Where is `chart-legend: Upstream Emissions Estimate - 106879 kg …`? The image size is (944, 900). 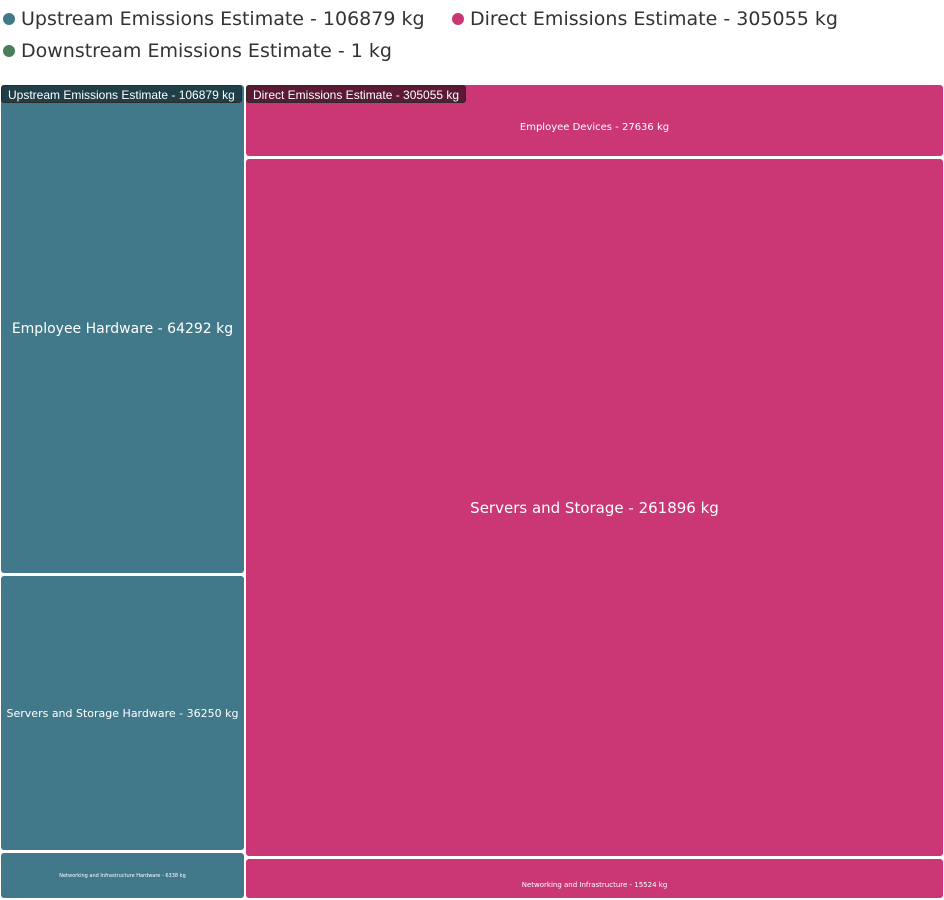 chart-legend: Upstream Emissions Estimate - 106879 kg … is located at coordinates (472, 40).